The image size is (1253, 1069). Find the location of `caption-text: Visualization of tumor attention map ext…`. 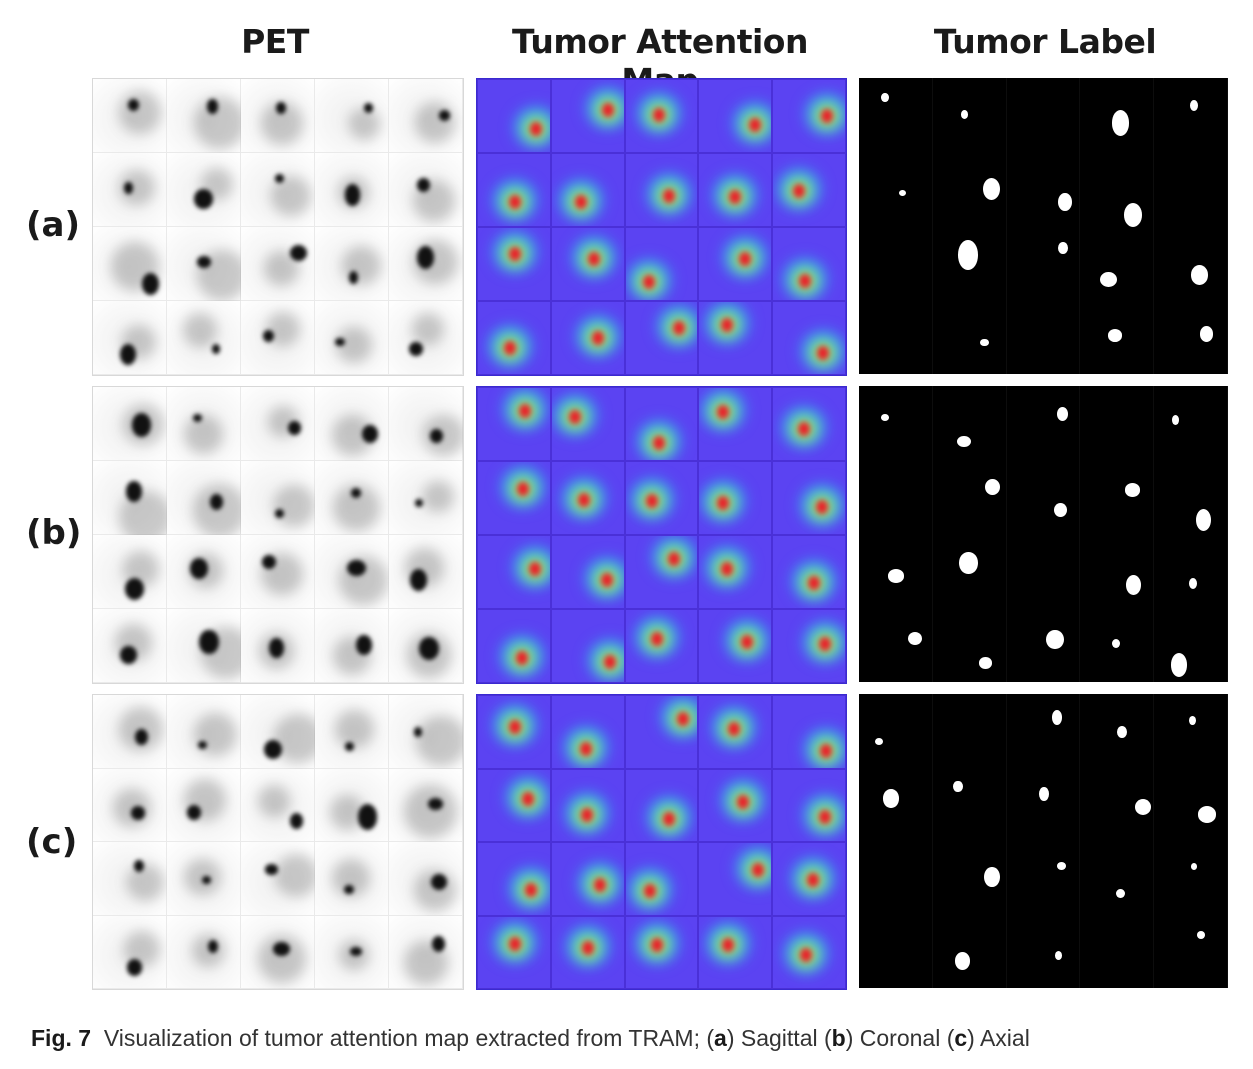

caption-text: Visualization of tumor attention map ext… is located at coordinates (409, 1038).